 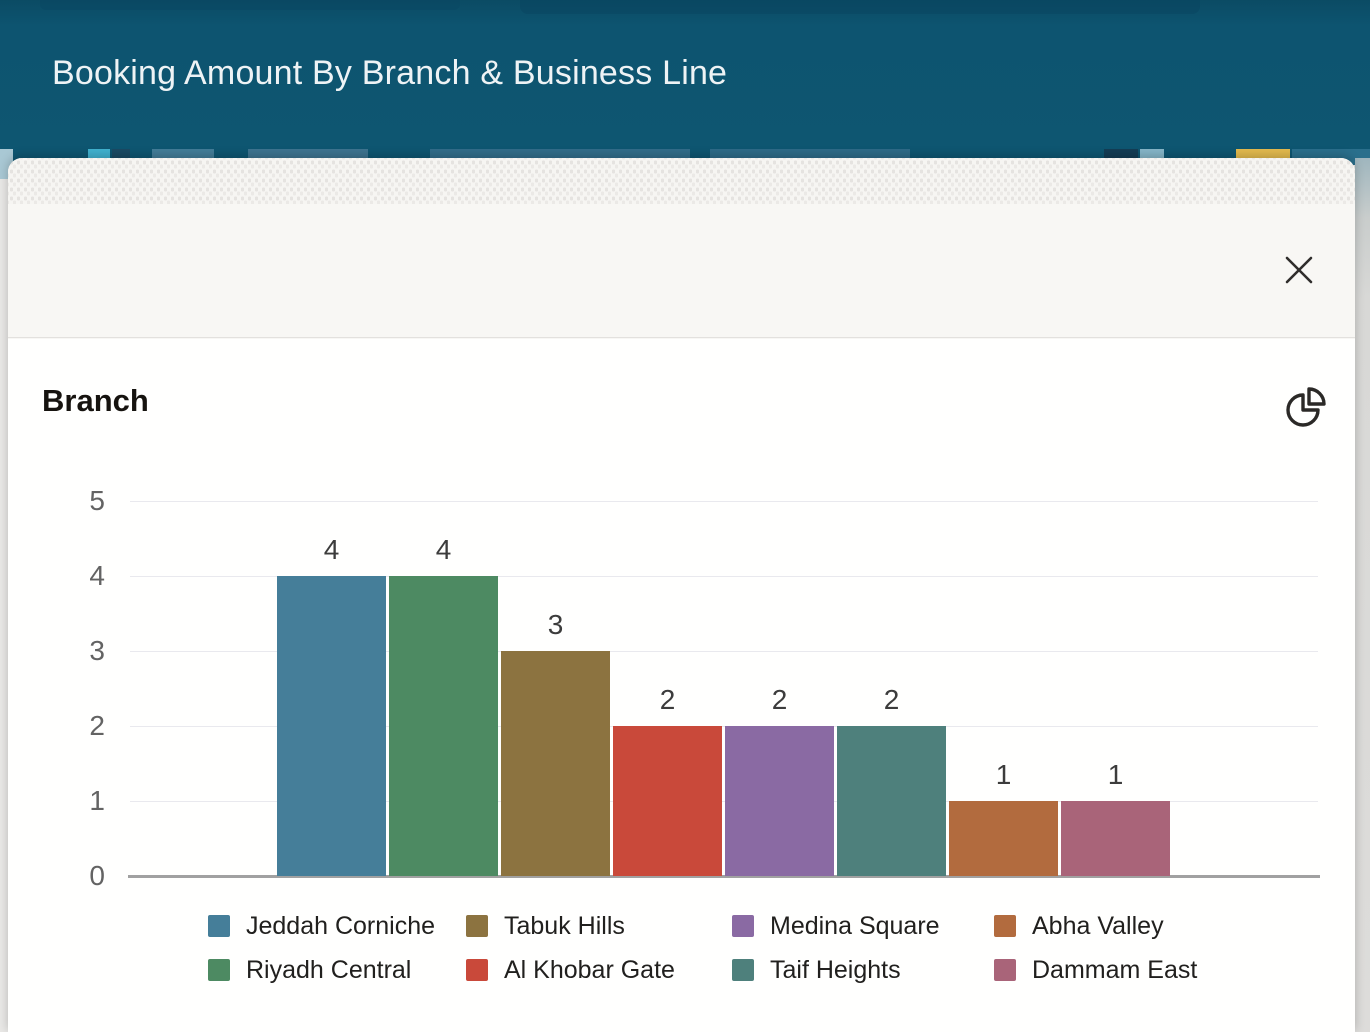 What do you see at coordinates (97, 500) in the screenshot?
I see `y-axis-tick-label: 5` at bounding box center [97, 500].